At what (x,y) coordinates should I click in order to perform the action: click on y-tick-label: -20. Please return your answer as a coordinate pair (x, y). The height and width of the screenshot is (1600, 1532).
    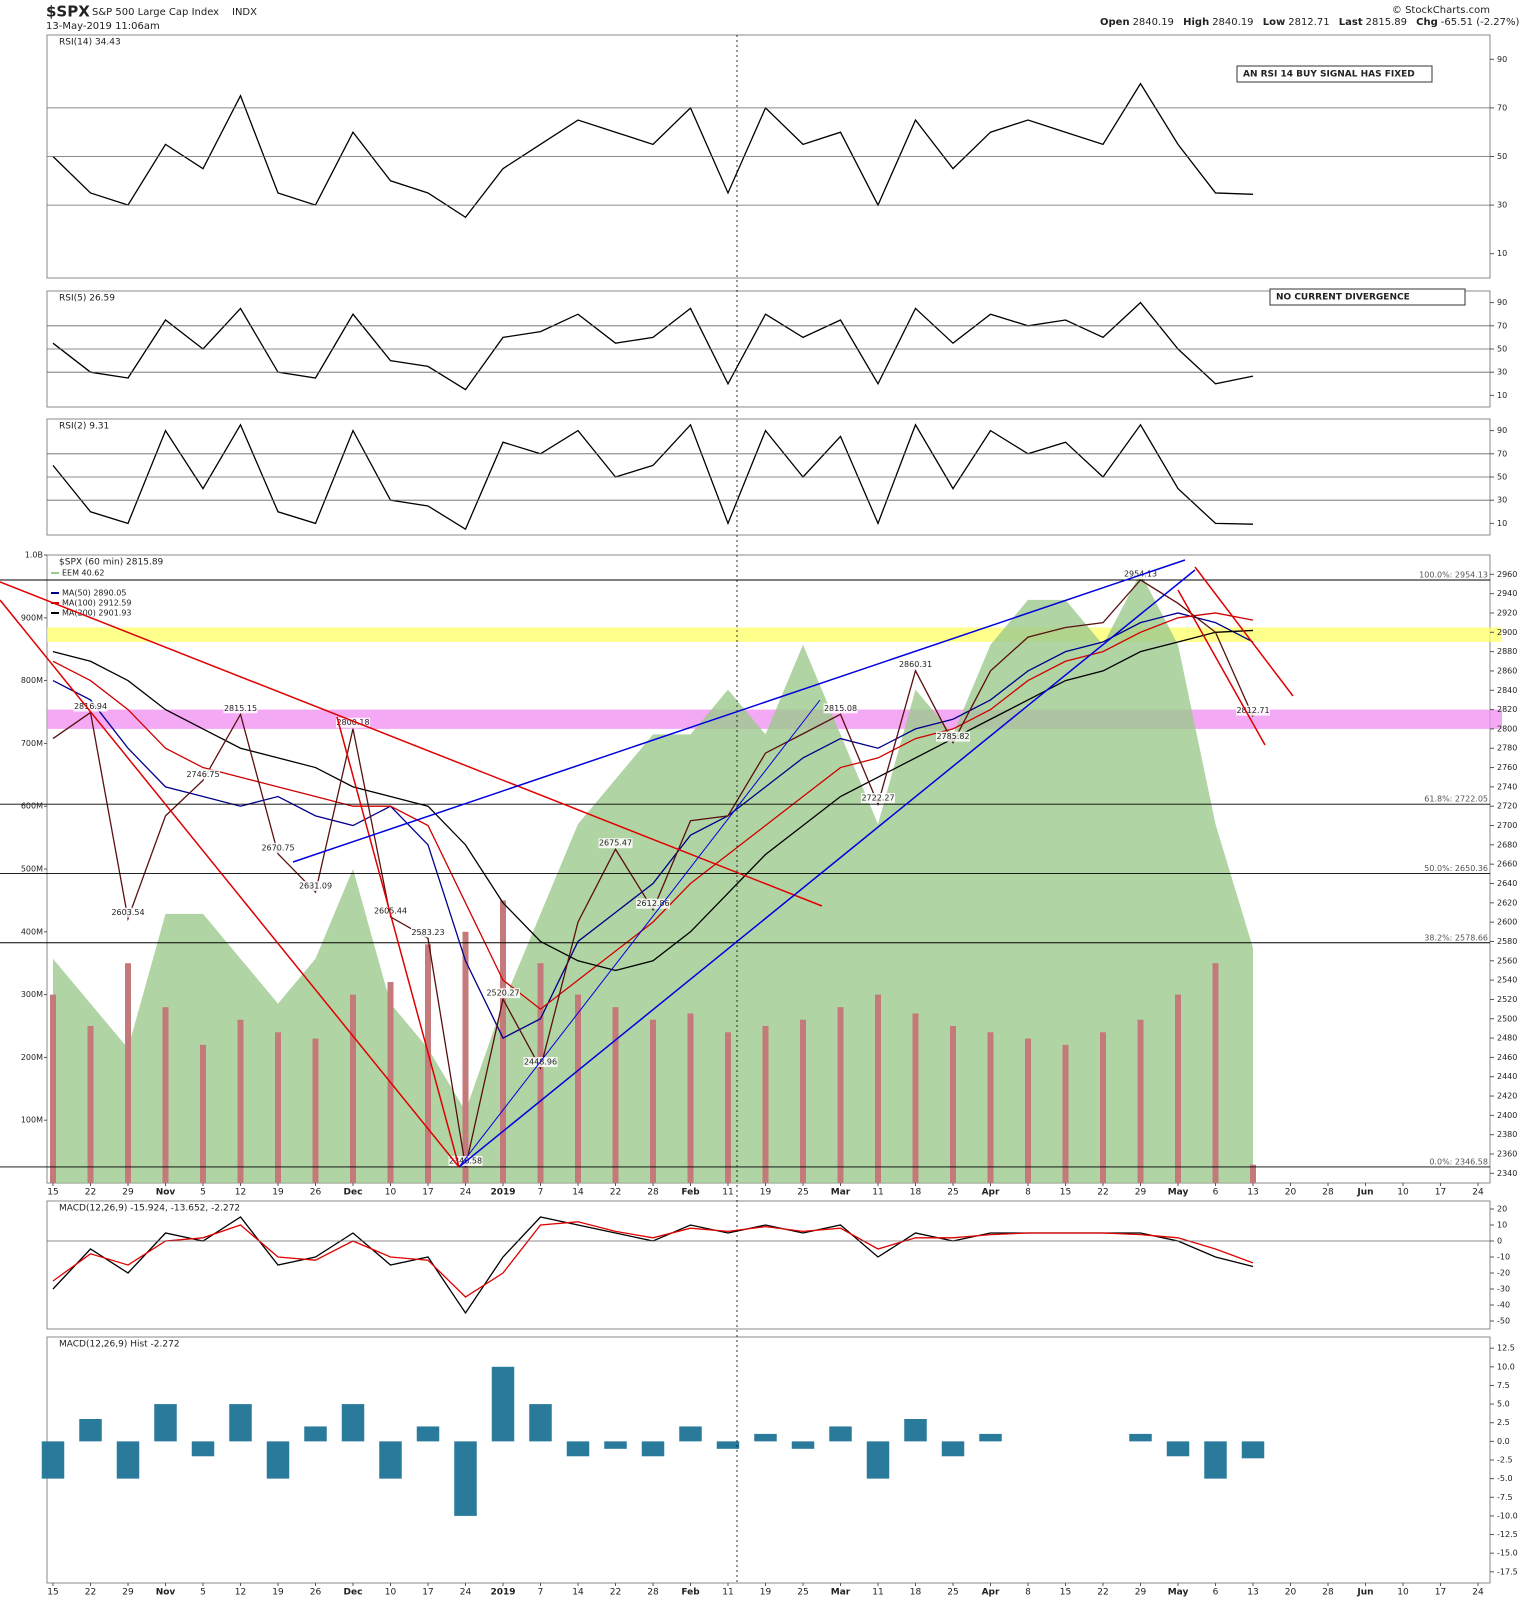
    Looking at the image, I should click on (1503, 1273).